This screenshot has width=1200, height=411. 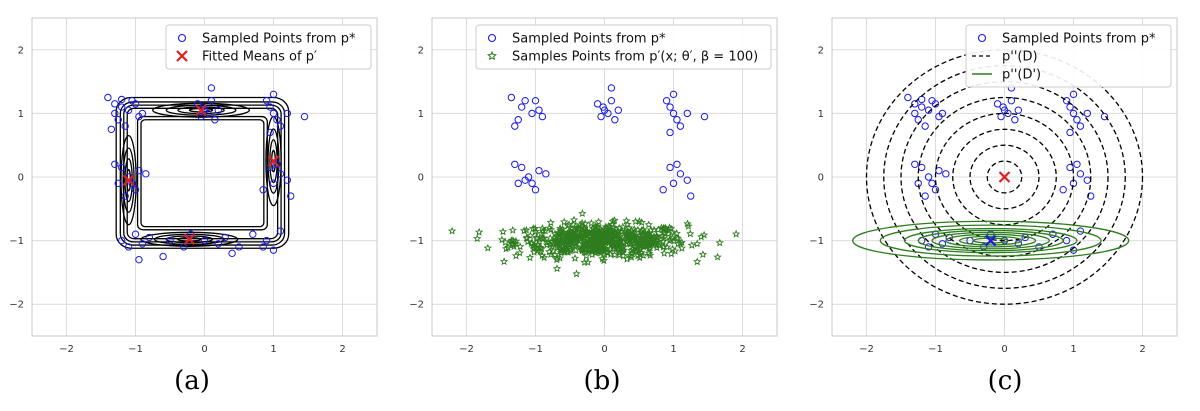 I want to click on legend: Sampled Points from p* p''(D) p''(D'), so click(x=1068, y=56).